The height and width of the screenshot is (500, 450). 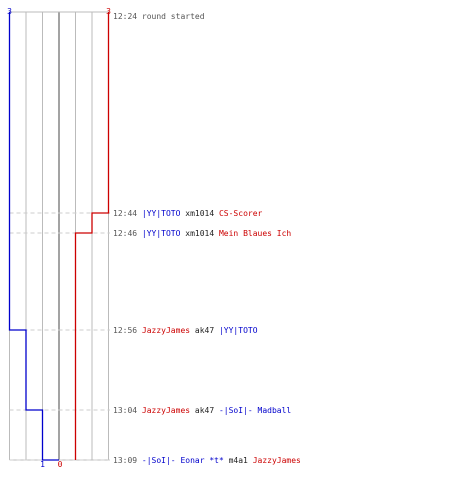 What do you see at coordinates (127, 213) in the screenshot?
I see `event-time: 12:44` at bounding box center [127, 213].